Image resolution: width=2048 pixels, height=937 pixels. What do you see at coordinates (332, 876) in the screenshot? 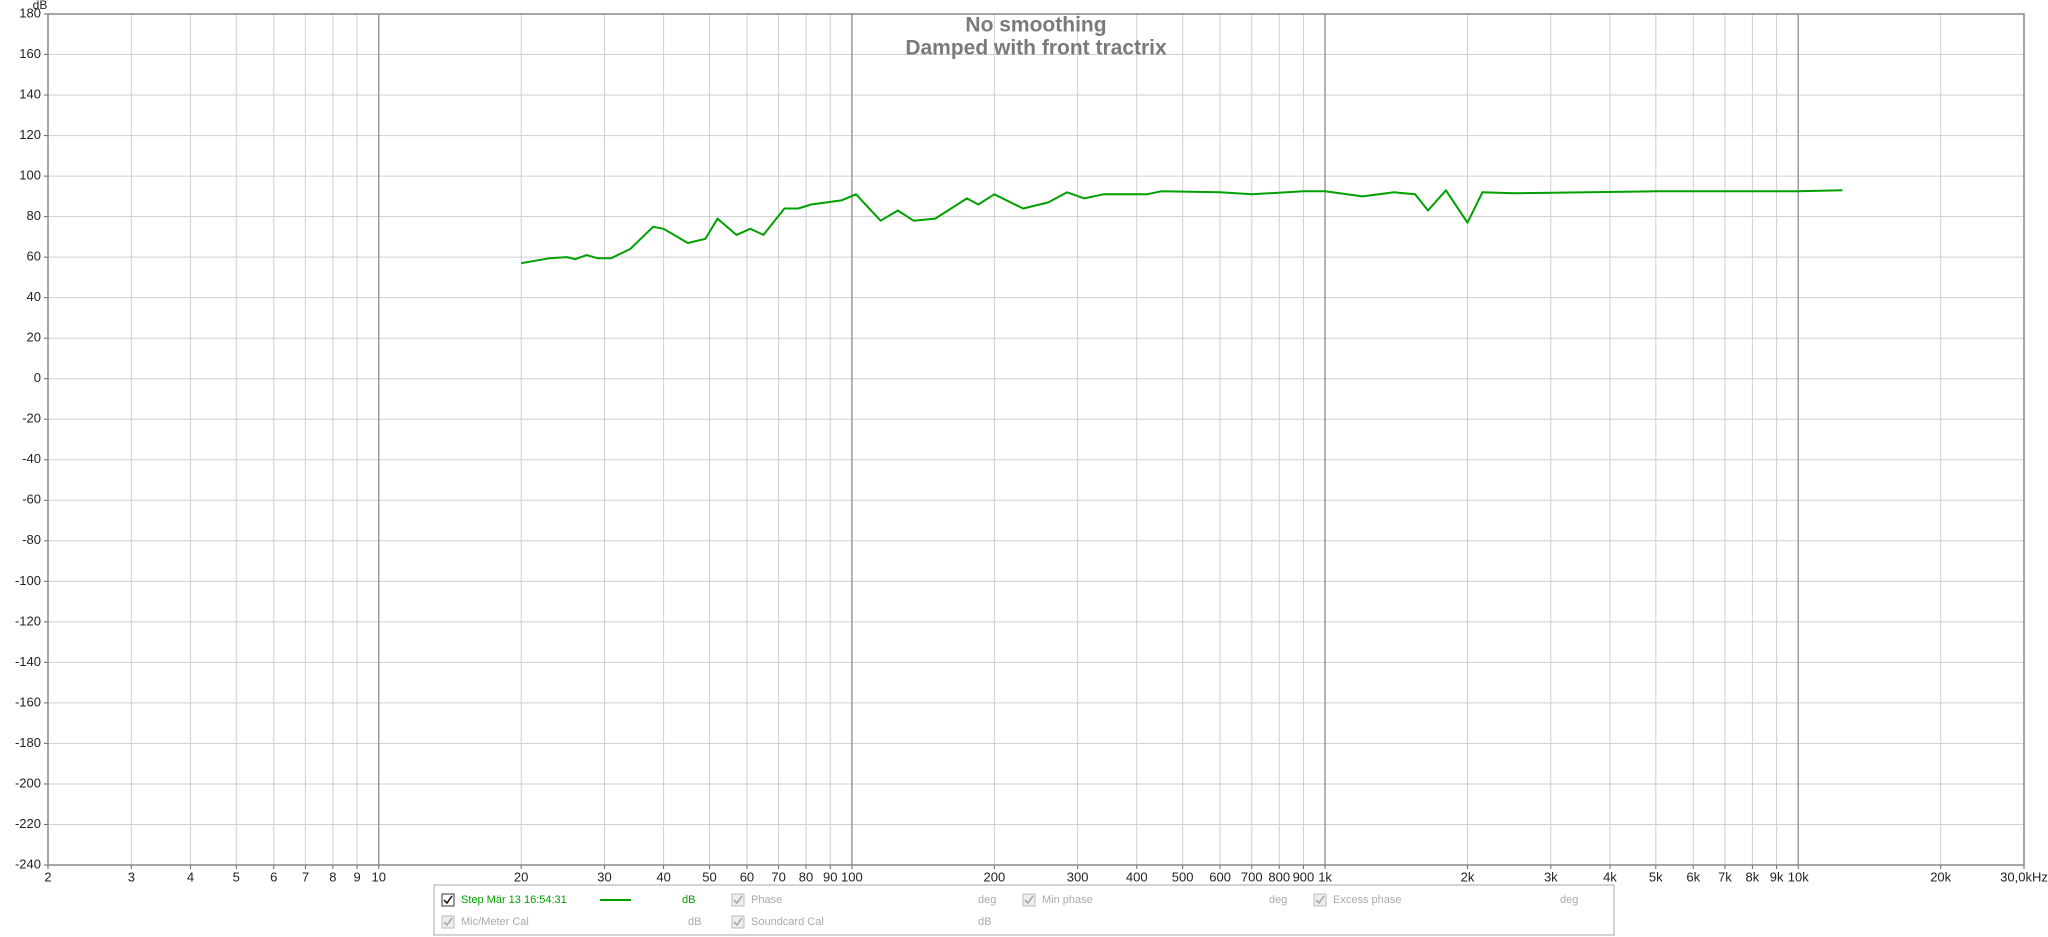
I see `x-tick-label: 8` at bounding box center [332, 876].